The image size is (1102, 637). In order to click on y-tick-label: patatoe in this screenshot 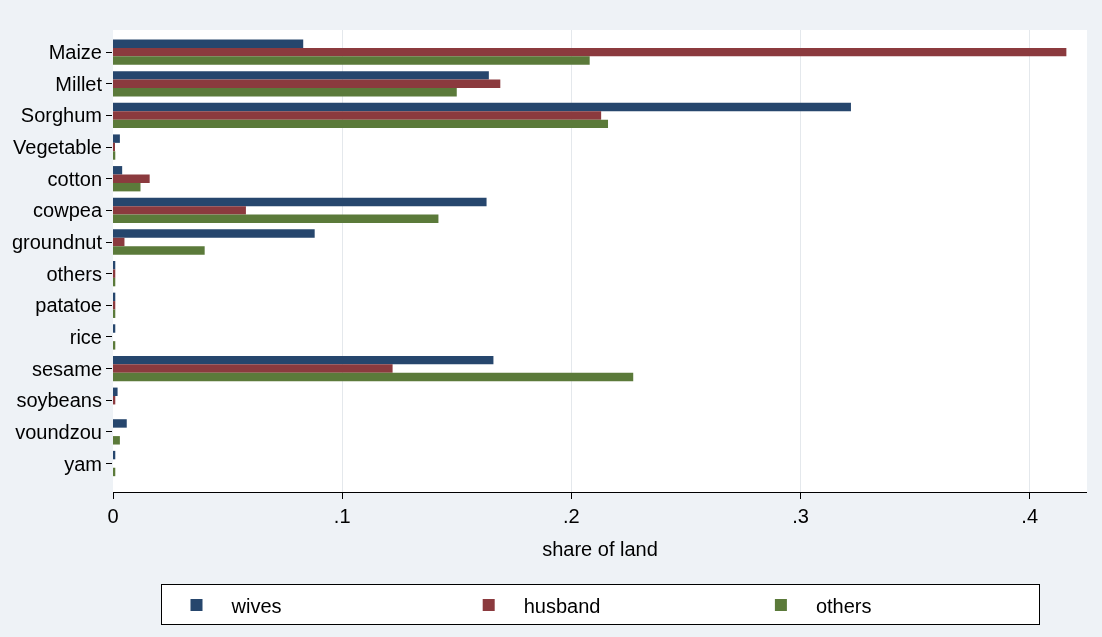, I will do `click(68, 305)`.